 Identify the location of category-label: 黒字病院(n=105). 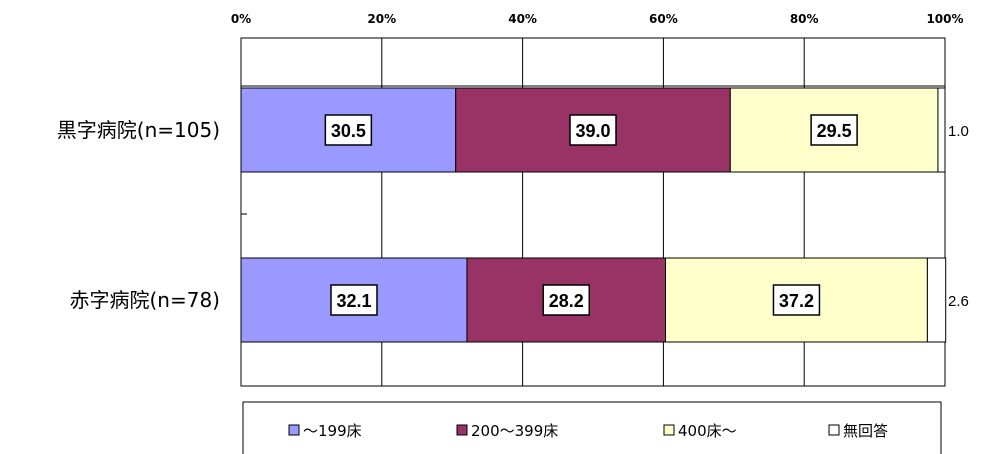
(138, 130).